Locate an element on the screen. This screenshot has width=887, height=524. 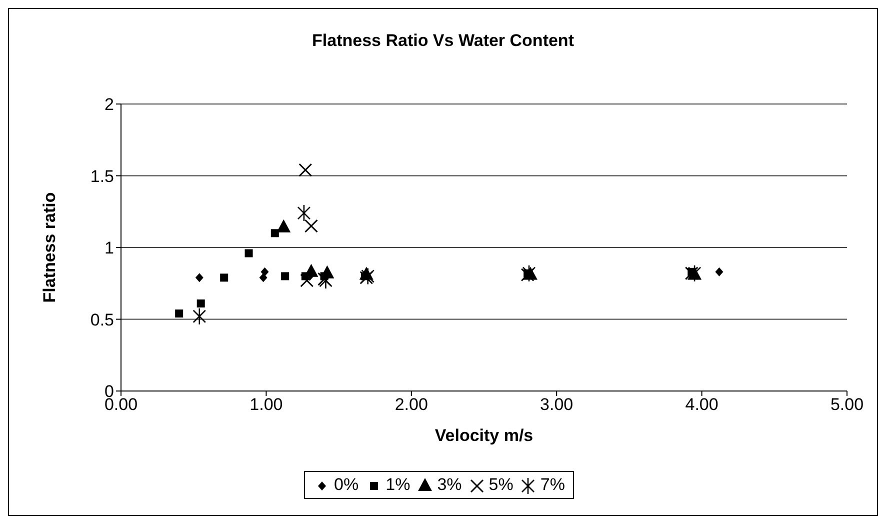
legend-label: 7% is located at coordinates (552, 485).